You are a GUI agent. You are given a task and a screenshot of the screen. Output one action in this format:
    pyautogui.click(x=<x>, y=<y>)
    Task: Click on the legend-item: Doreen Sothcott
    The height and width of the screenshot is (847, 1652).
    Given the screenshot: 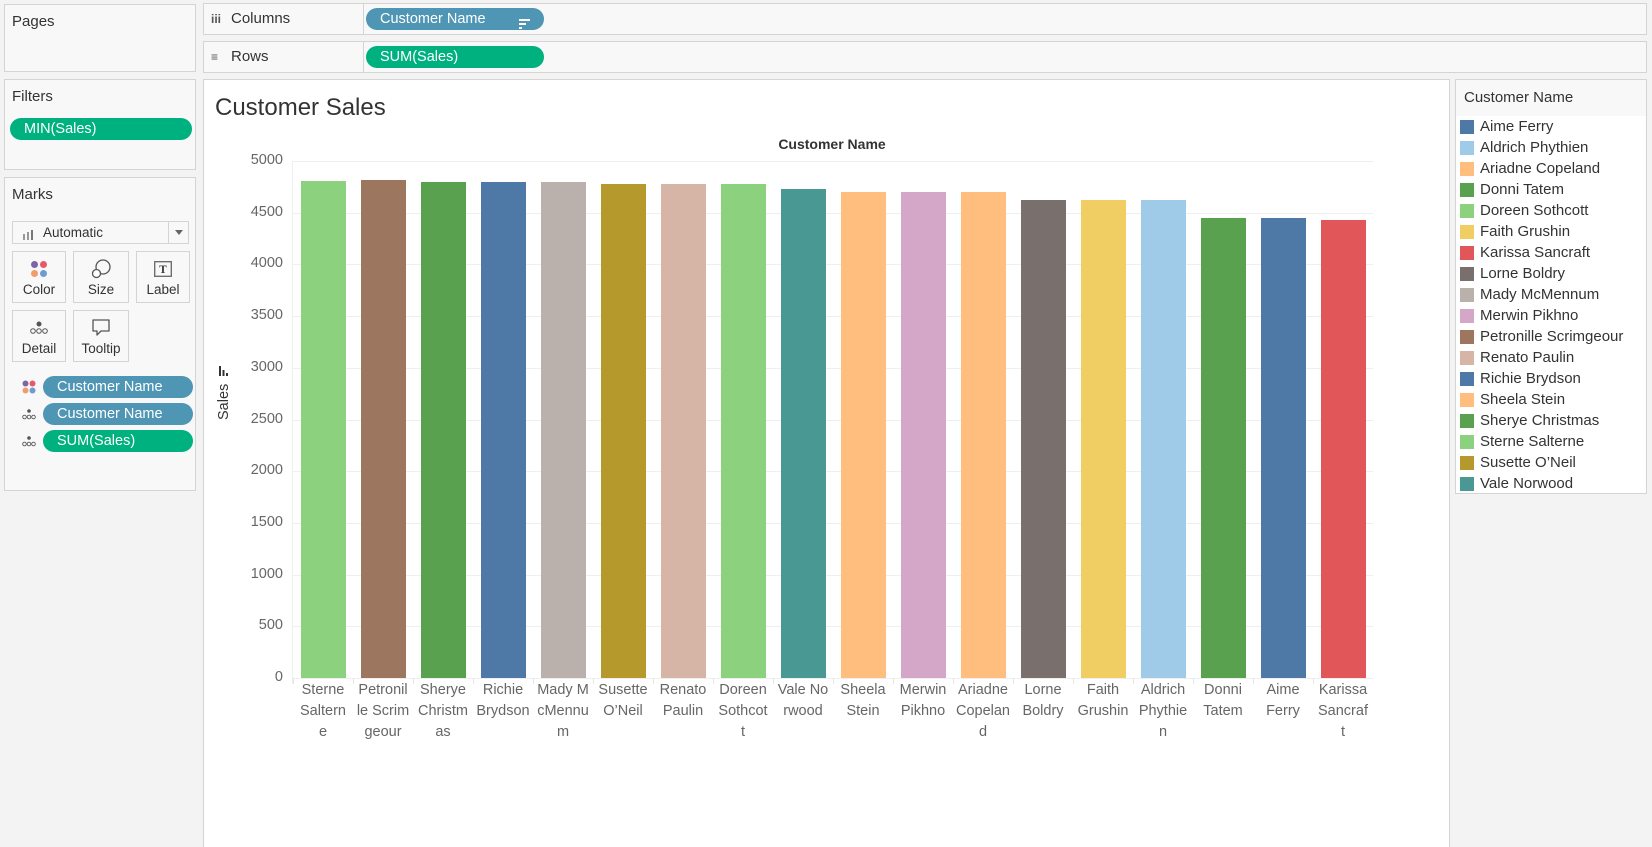 What is the action you would take?
    pyautogui.click(x=1551, y=210)
    